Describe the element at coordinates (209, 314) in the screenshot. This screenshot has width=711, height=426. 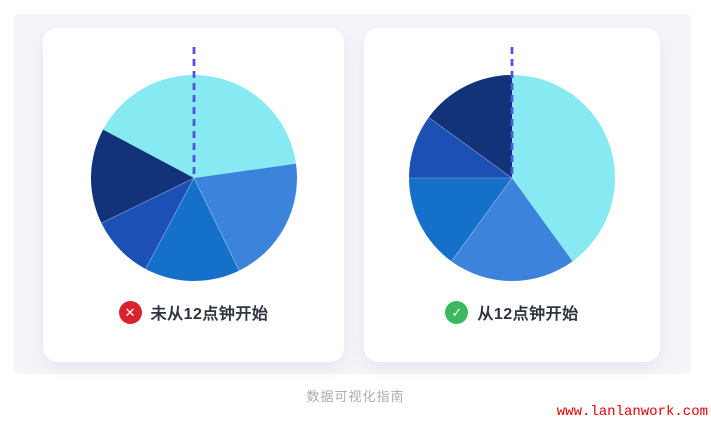
I see `chart-label: 未从12点钟开始` at that location.